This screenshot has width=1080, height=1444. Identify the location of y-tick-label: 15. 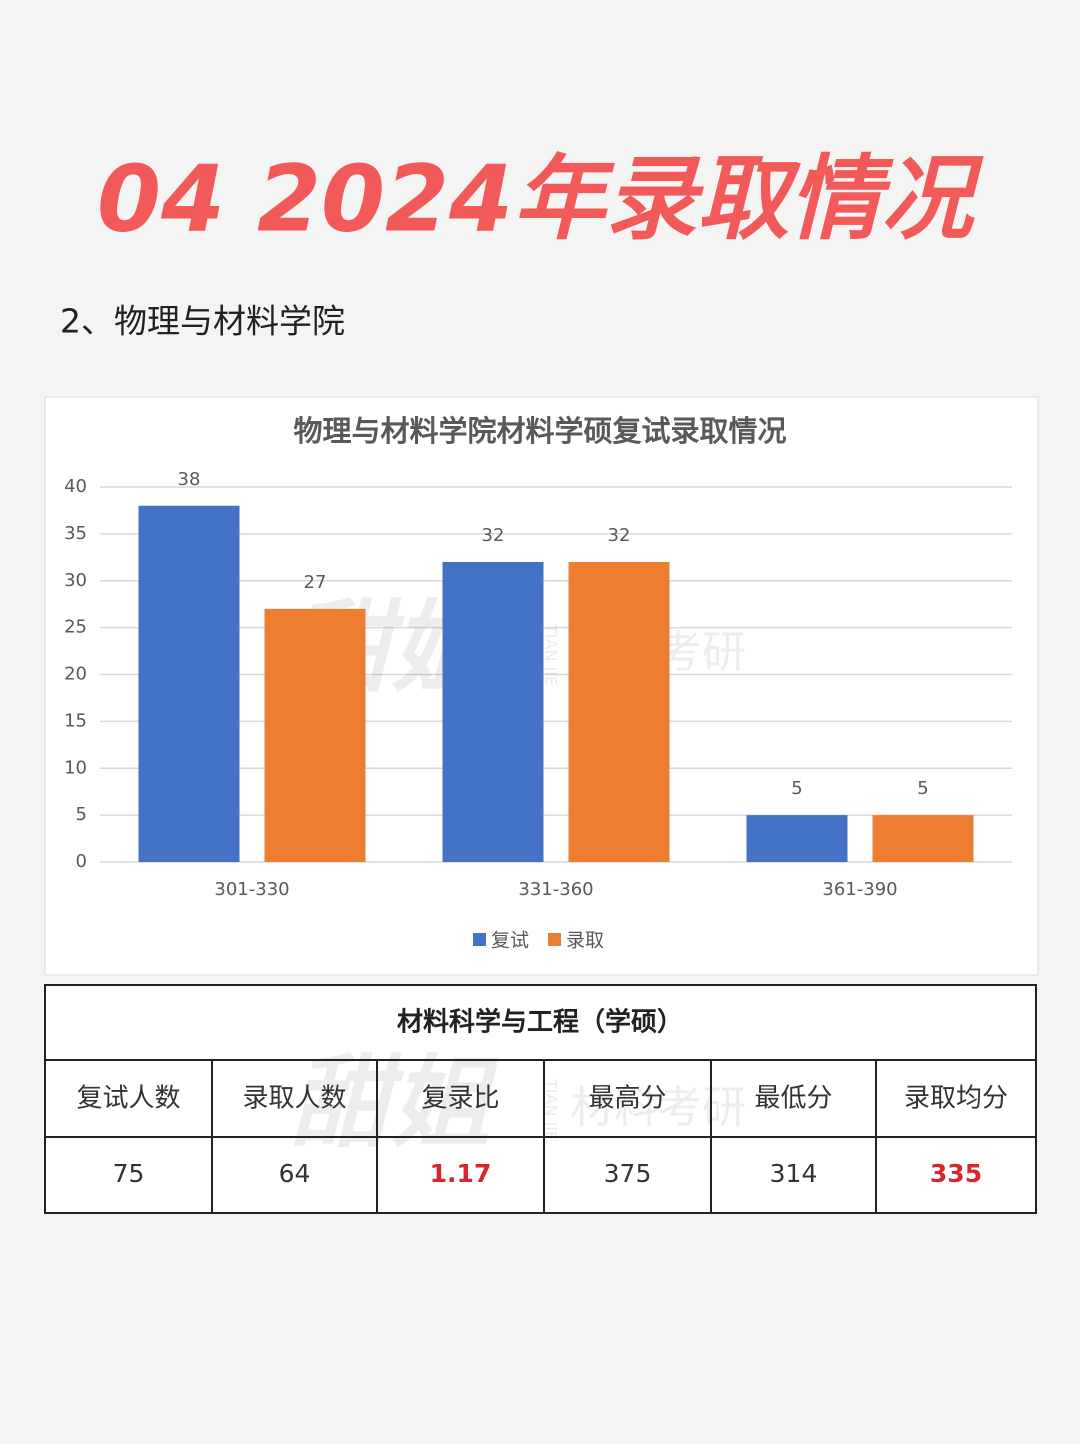
(75, 720).